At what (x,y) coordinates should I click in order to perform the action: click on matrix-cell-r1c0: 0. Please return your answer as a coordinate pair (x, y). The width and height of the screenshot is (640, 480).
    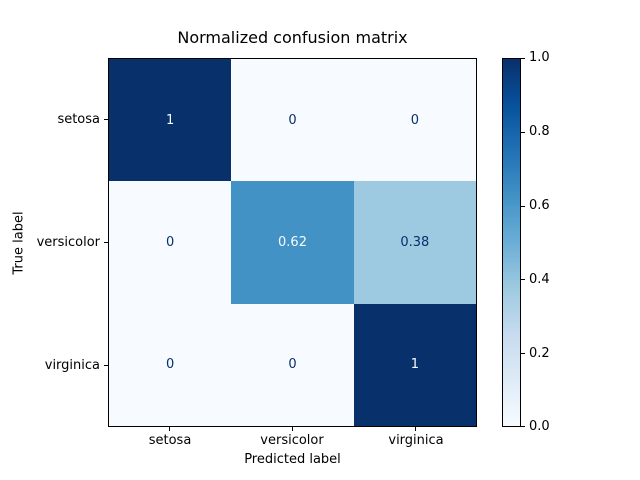
    Looking at the image, I should click on (170, 242).